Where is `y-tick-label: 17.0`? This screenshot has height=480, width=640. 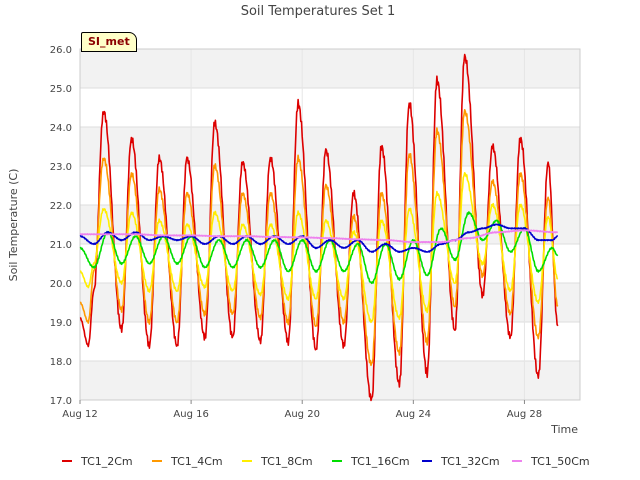 y-tick-label: 17.0 is located at coordinates (61, 401).